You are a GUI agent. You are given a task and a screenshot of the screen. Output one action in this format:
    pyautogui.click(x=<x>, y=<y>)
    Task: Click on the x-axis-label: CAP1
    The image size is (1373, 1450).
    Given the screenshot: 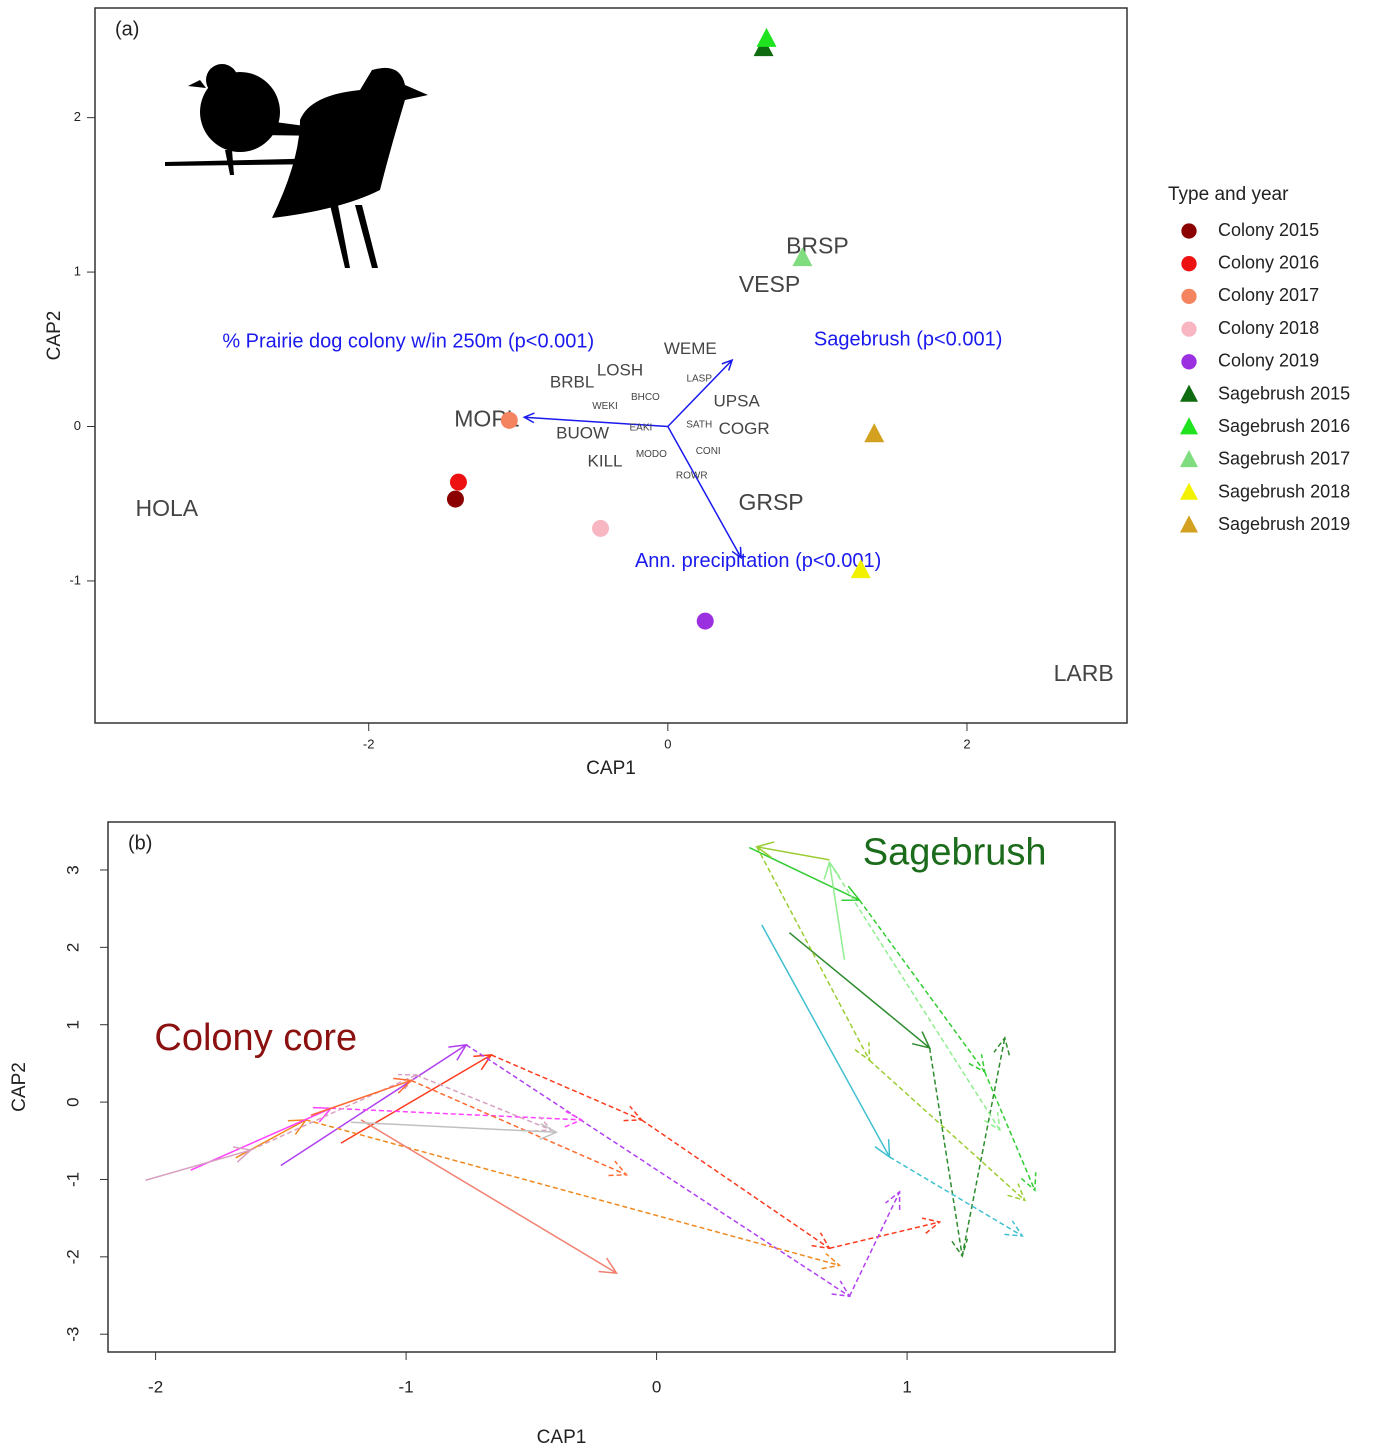 What is the action you would take?
    pyautogui.click(x=611, y=768)
    